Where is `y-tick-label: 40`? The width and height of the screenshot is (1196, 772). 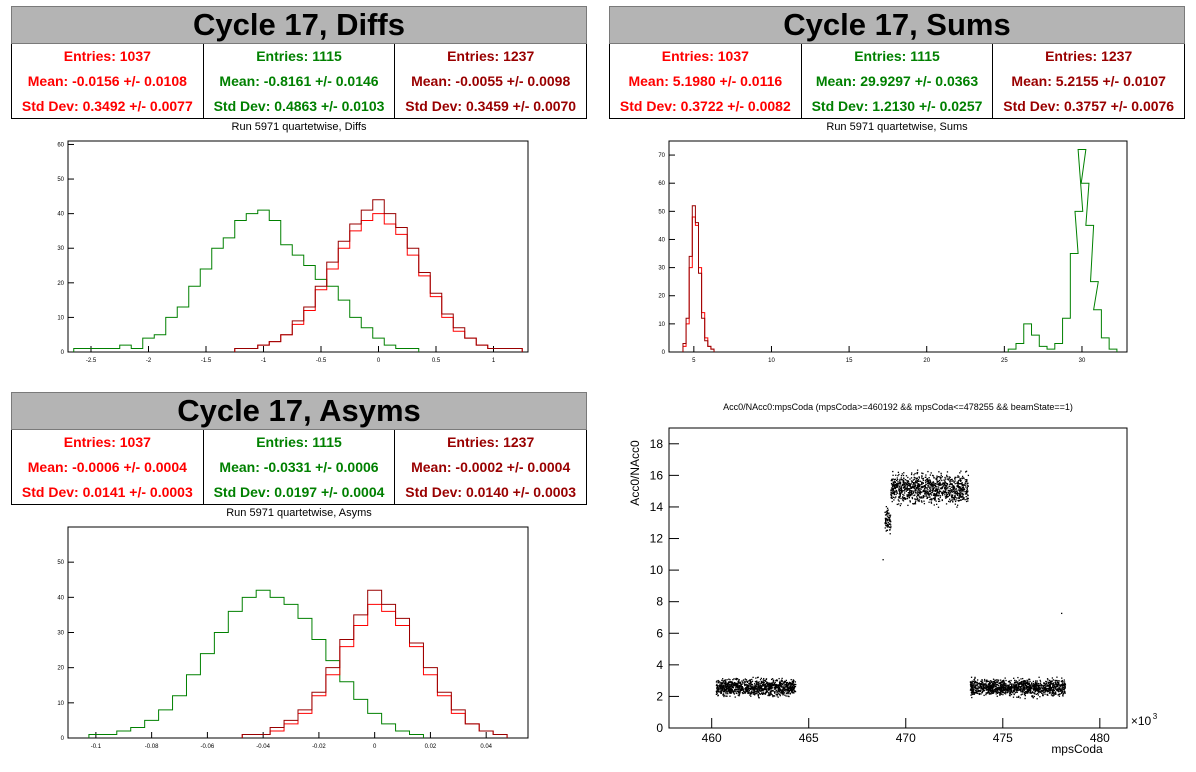
y-tick-label: 40 is located at coordinates (661, 240).